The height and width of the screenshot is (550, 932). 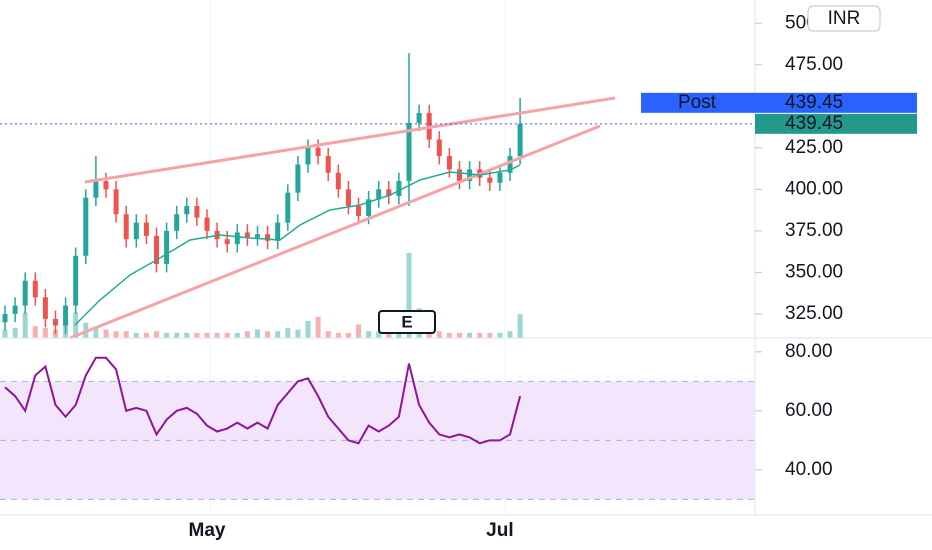 I want to click on y-tick-label: 400.00, so click(x=814, y=188).